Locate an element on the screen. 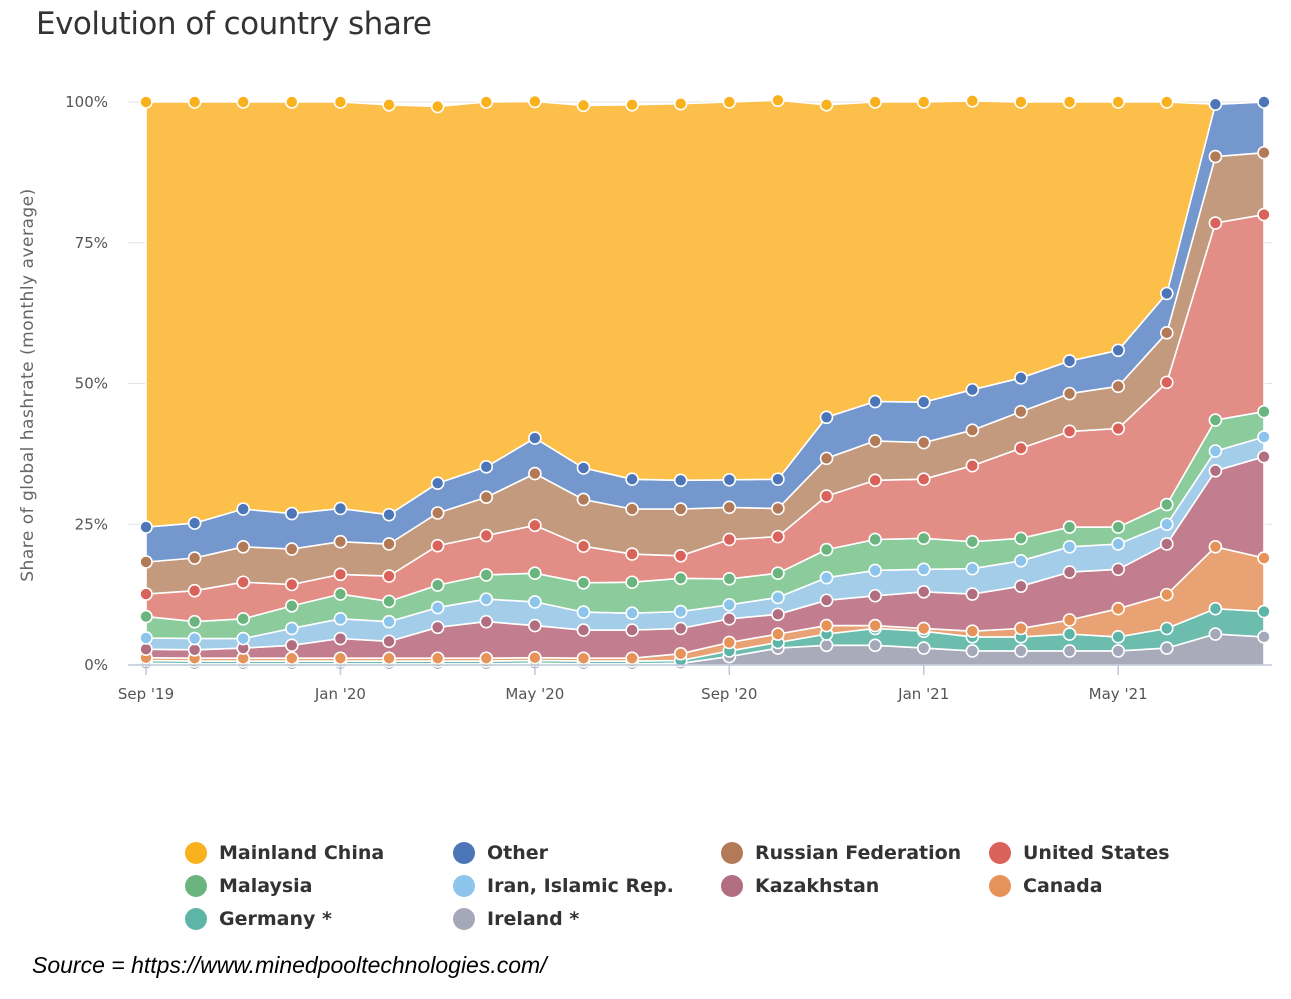 This screenshot has height=999, width=1291. legend-item-united-states: United States is located at coordinates (1079, 853).